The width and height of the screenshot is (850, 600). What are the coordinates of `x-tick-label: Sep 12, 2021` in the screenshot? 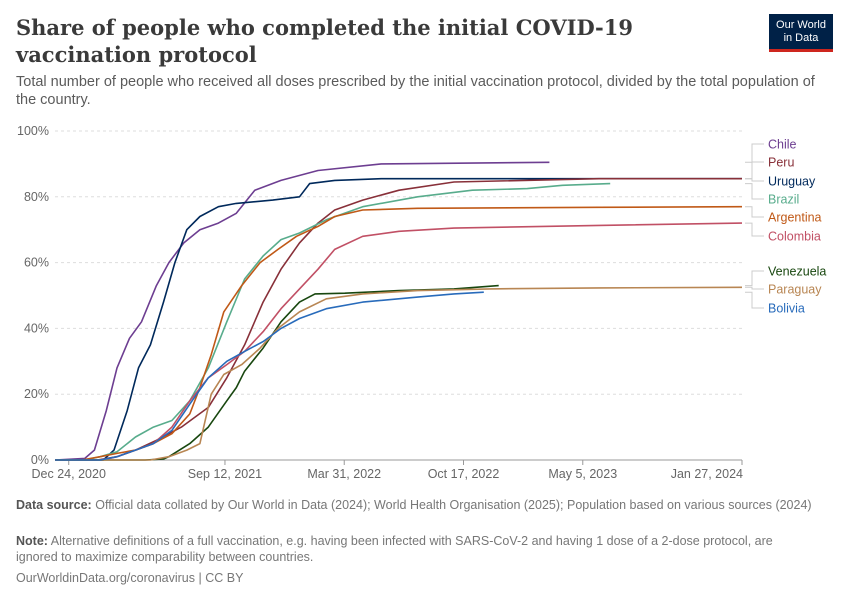 It's located at (225, 474).